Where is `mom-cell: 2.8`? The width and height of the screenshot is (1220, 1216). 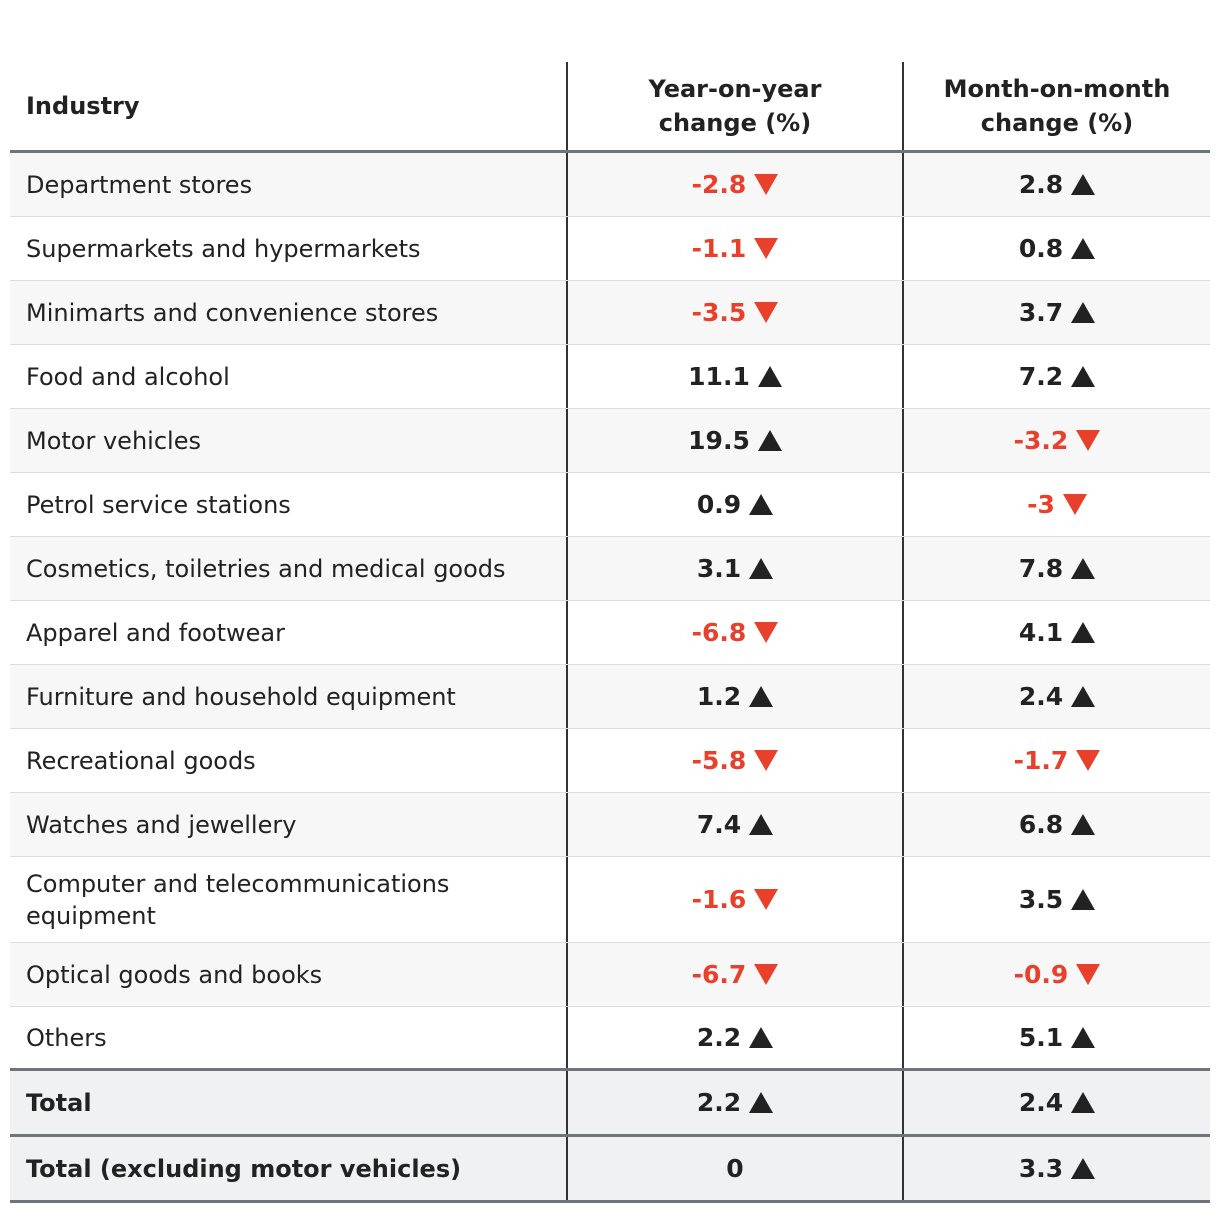 mom-cell: 2.8 is located at coordinates (1056, 184).